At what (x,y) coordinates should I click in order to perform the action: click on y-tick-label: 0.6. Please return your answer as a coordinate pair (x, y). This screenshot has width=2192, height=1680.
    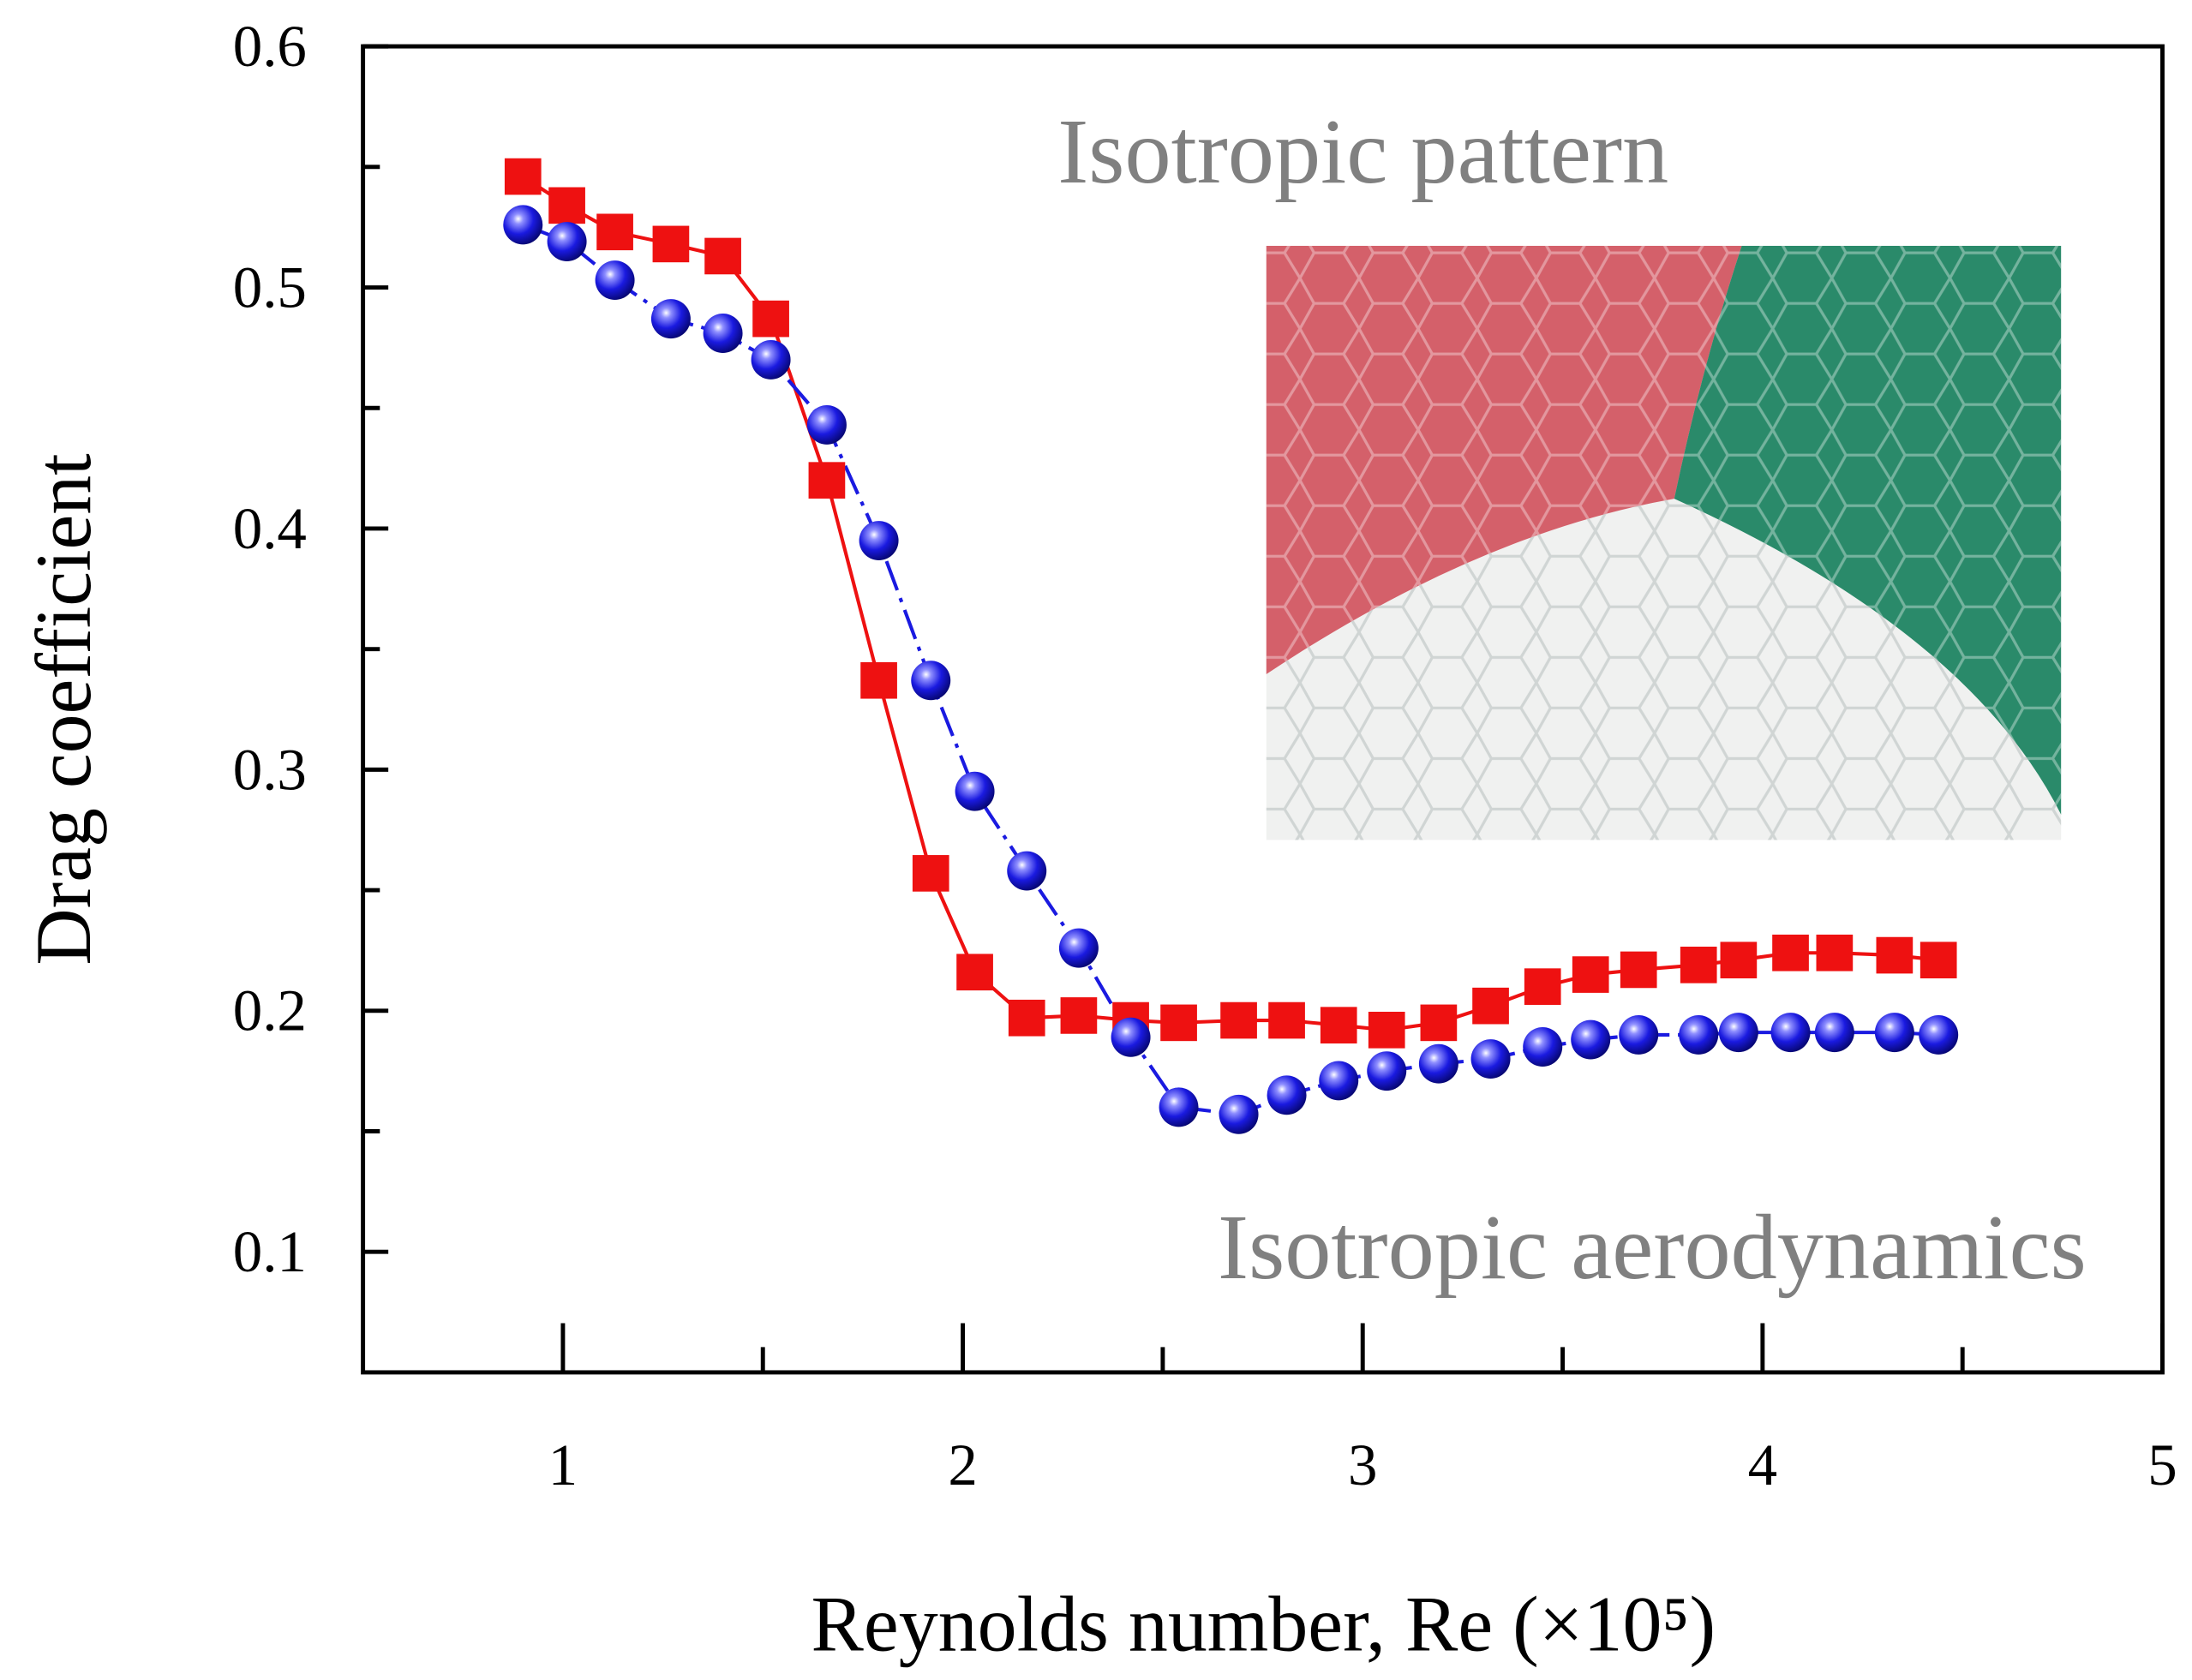
    Looking at the image, I should click on (270, 46).